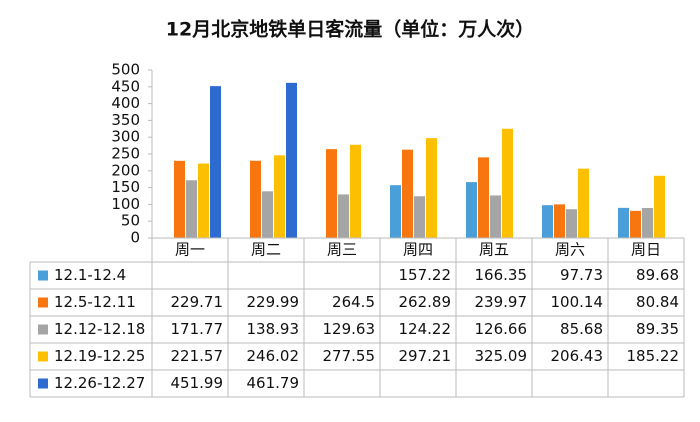 The height and width of the screenshot is (422, 700). I want to click on legend-label: 12.5-12.11, so click(95, 302).